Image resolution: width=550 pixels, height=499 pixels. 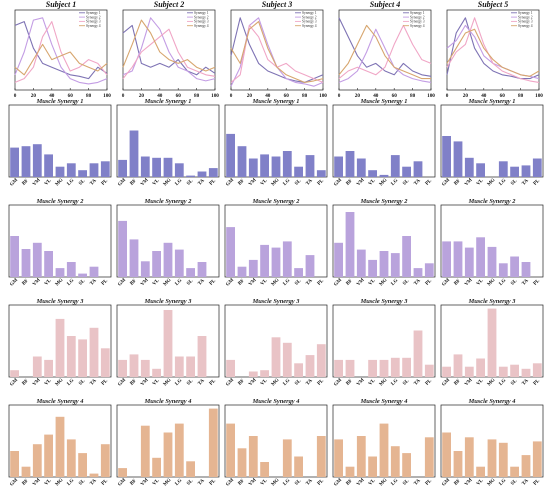 I want to click on subject-title: Subject 2, so click(x=169, y=4).